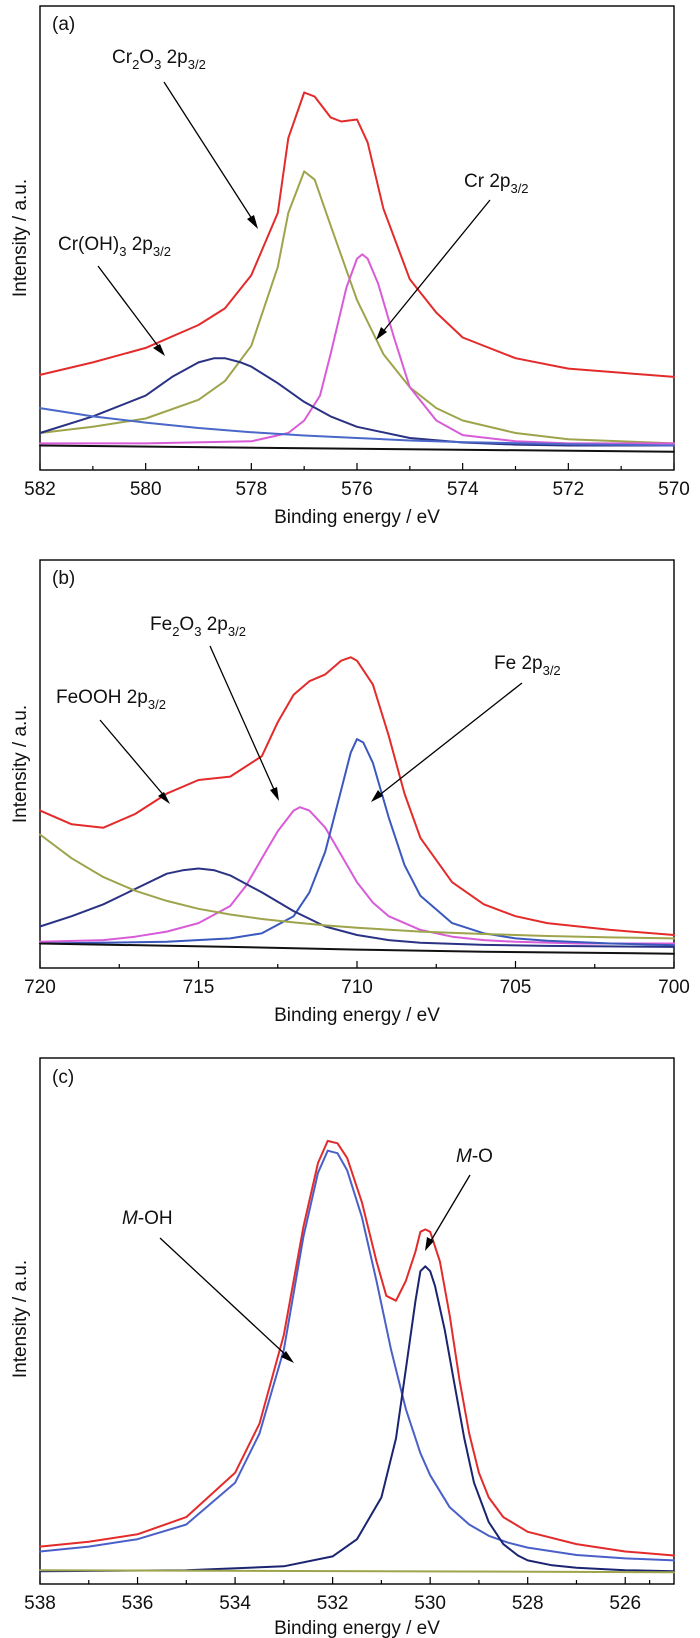 The width and height of the screenshot is (700, 1638). I want to click on panel-b-ticks: 720 715 710 705 700, so click(357, 979).